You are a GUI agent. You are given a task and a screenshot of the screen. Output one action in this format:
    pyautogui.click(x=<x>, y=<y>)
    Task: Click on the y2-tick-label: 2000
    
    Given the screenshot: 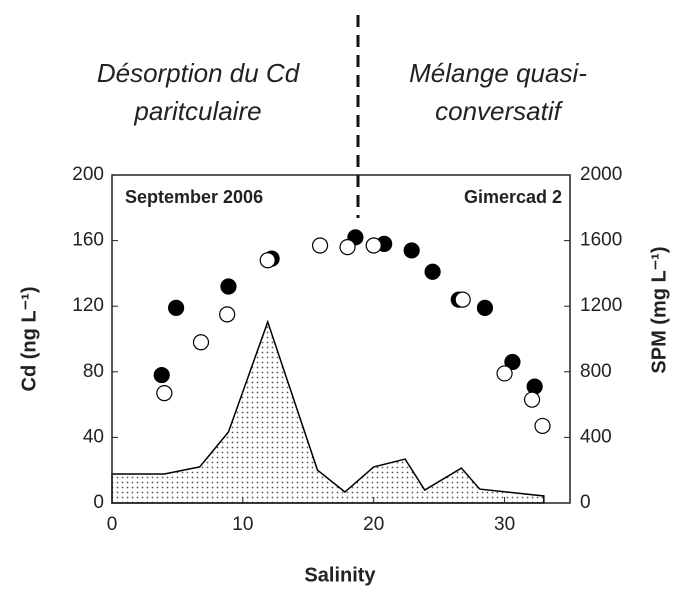 What is the action you would take?
    pyautogui.click(x=601, y=174)
    